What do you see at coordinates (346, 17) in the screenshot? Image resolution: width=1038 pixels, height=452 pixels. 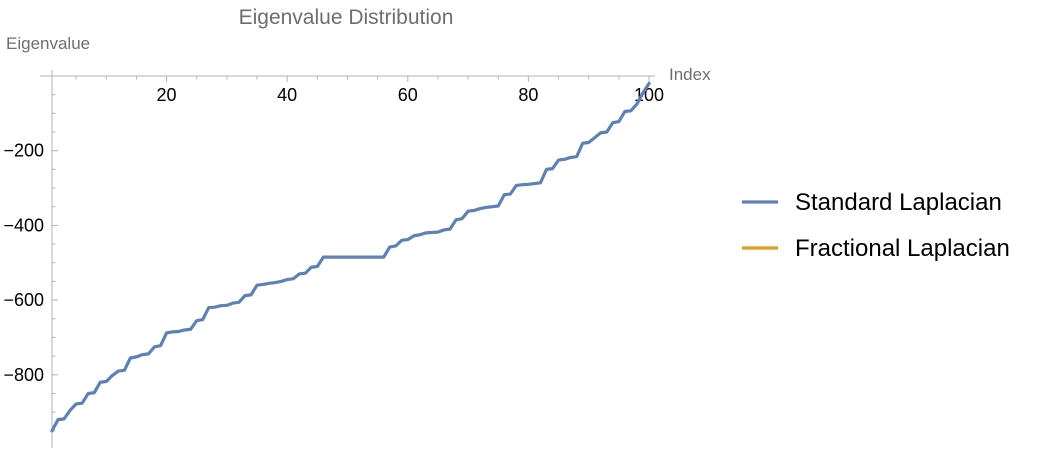 I see `chart-title: Eigenvalue Distribution` at bounding box center [346, 17].